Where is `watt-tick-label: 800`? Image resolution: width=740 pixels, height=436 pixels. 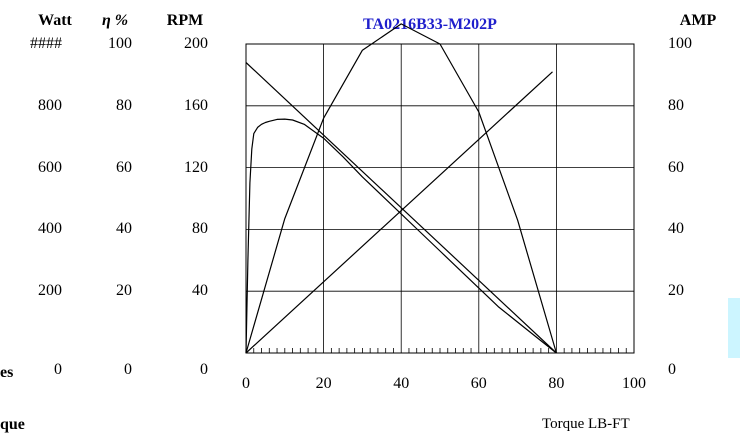 watt-tick-label: 800 is located at coordinates (50, 105).